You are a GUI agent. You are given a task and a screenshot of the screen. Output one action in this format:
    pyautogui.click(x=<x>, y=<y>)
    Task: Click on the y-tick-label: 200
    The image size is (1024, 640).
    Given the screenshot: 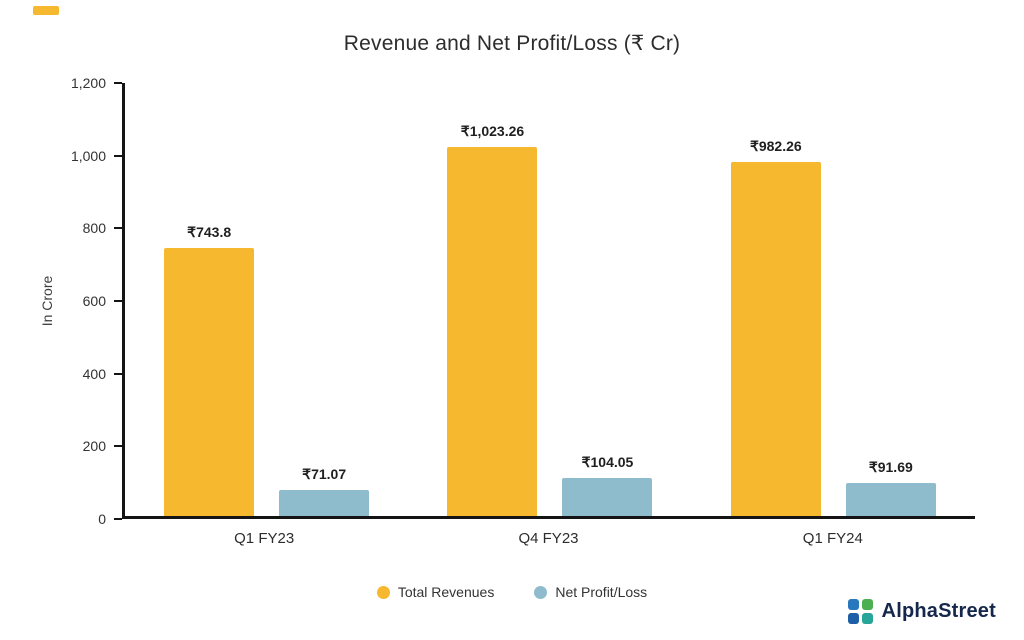 What is the action you would take?
    pyautogui.click(x=94, y=446)
    